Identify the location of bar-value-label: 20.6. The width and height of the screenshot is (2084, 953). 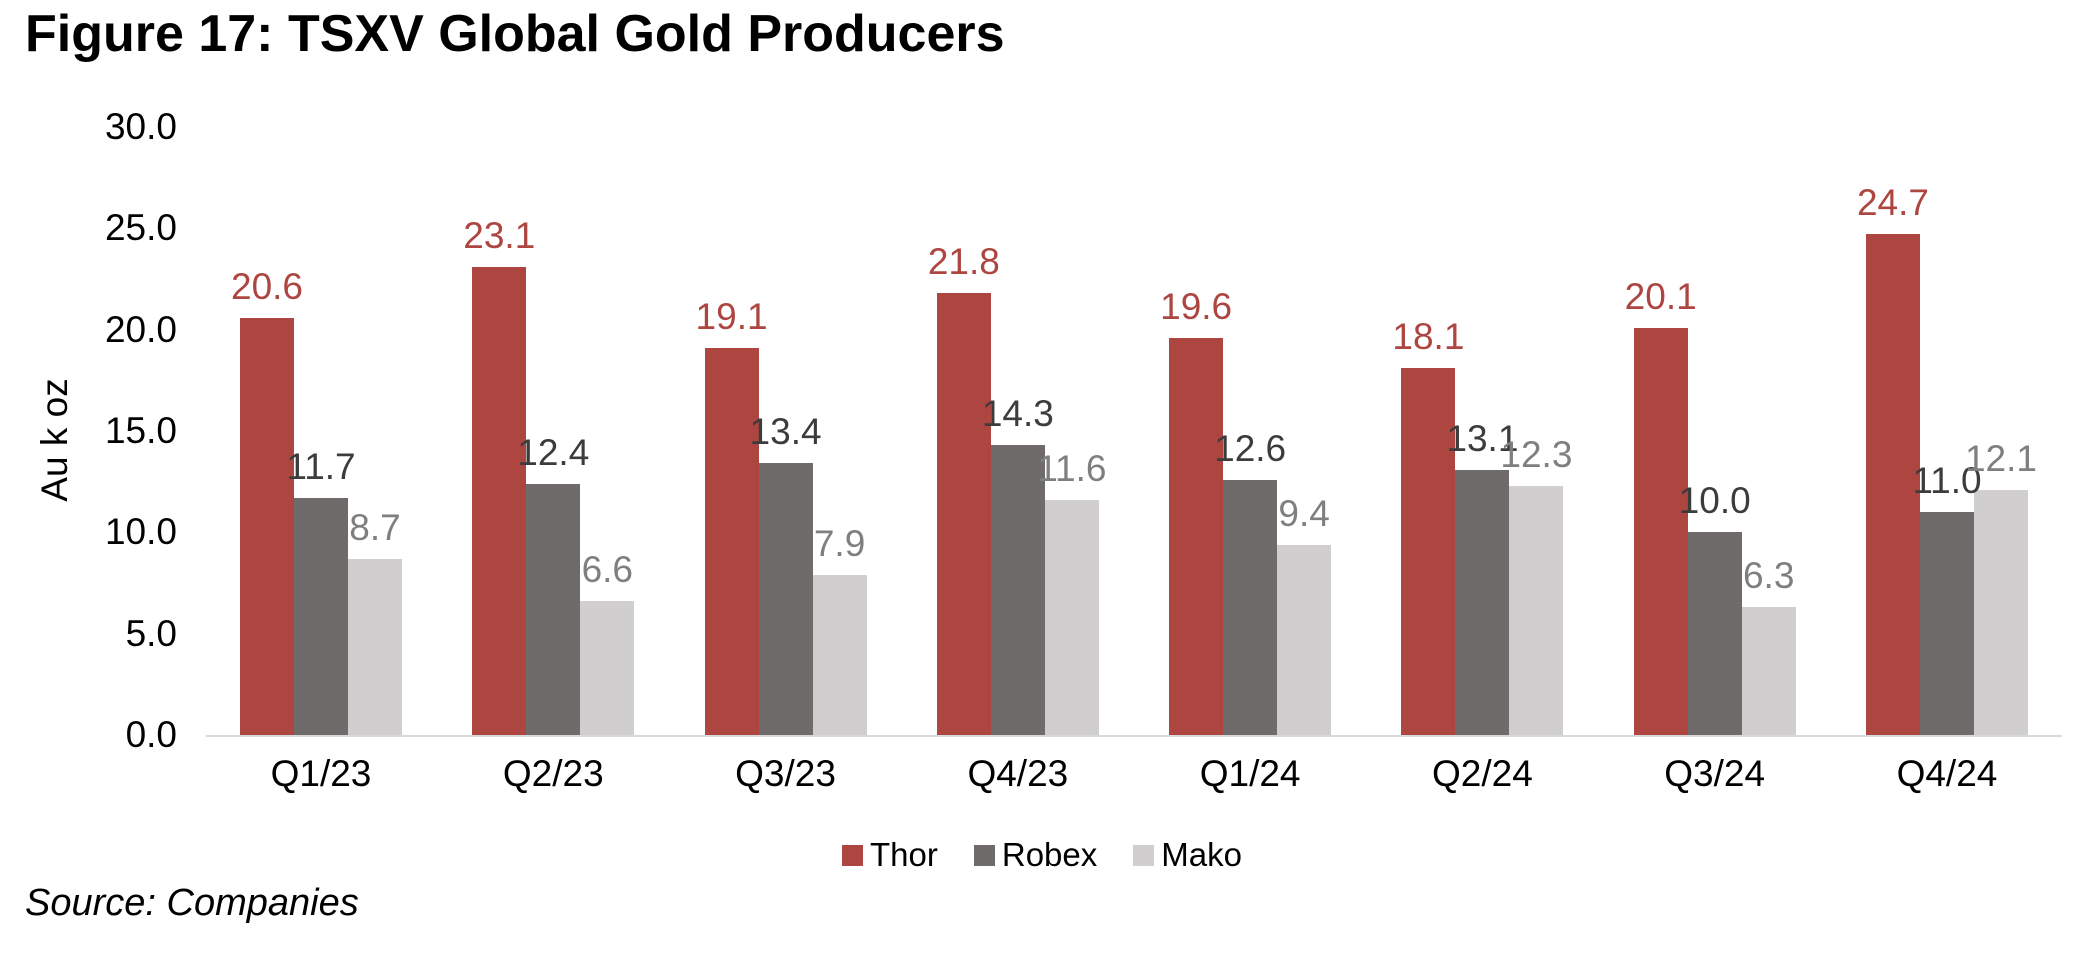
(267, 286).